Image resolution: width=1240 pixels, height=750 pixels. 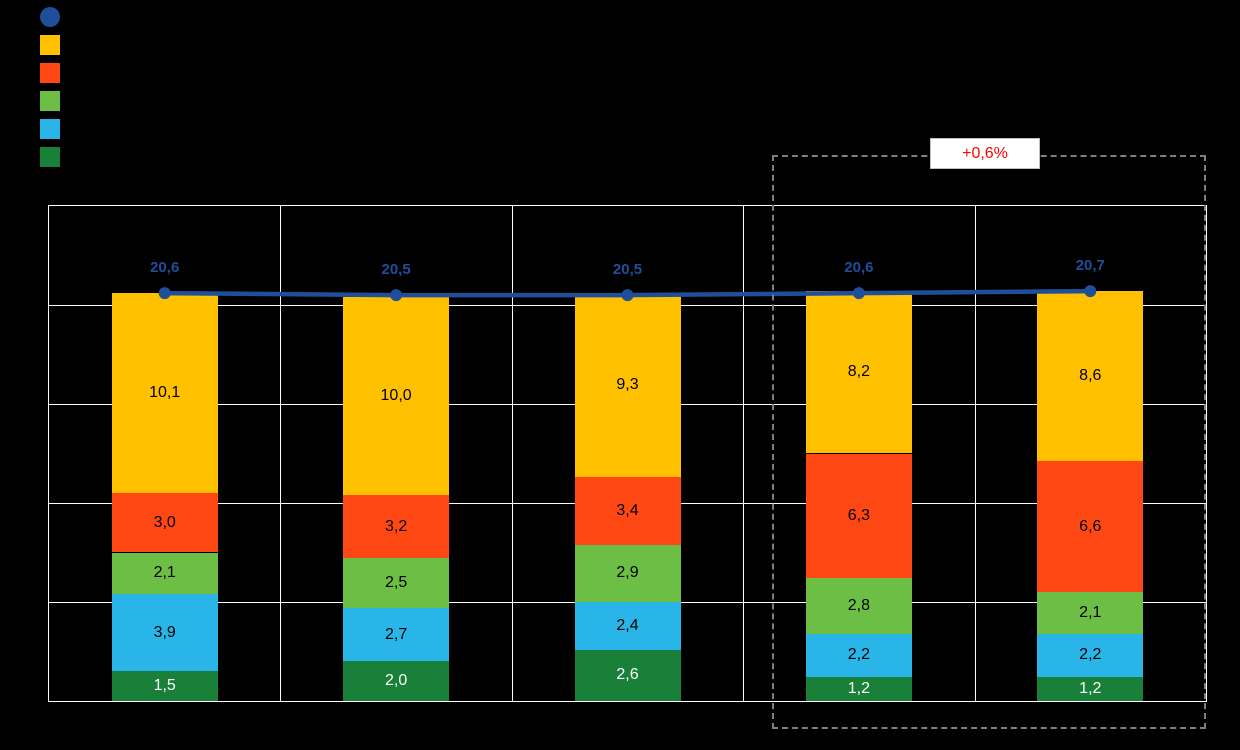 I want to click on bar-segment-light-blue: 3,9, so click(x=164, y=633).